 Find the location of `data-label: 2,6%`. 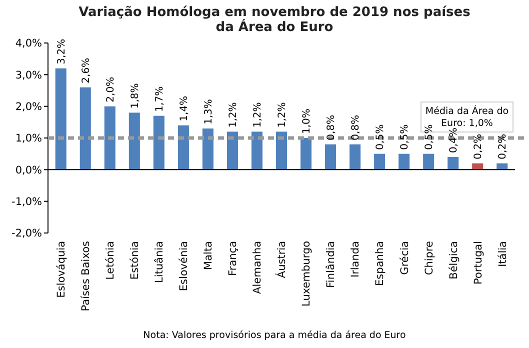

data-label: 2,6% is located at coordinates (86, 71).